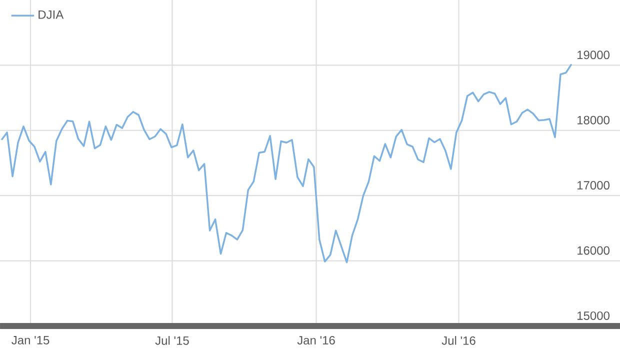 Image resolution: width=620 pixels, height=349 pixels. Describe the element at coordinates (31, 340) in the screenshot. I see `x-tick-label: Jan '15` at that location.